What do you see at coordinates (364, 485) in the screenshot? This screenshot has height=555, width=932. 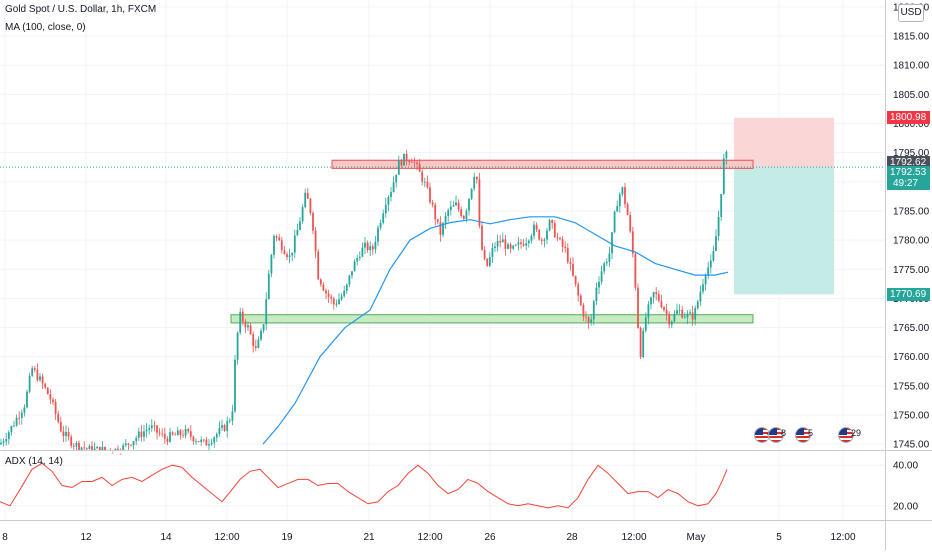 I see `adx-pane` at bounding box center [364, 485].